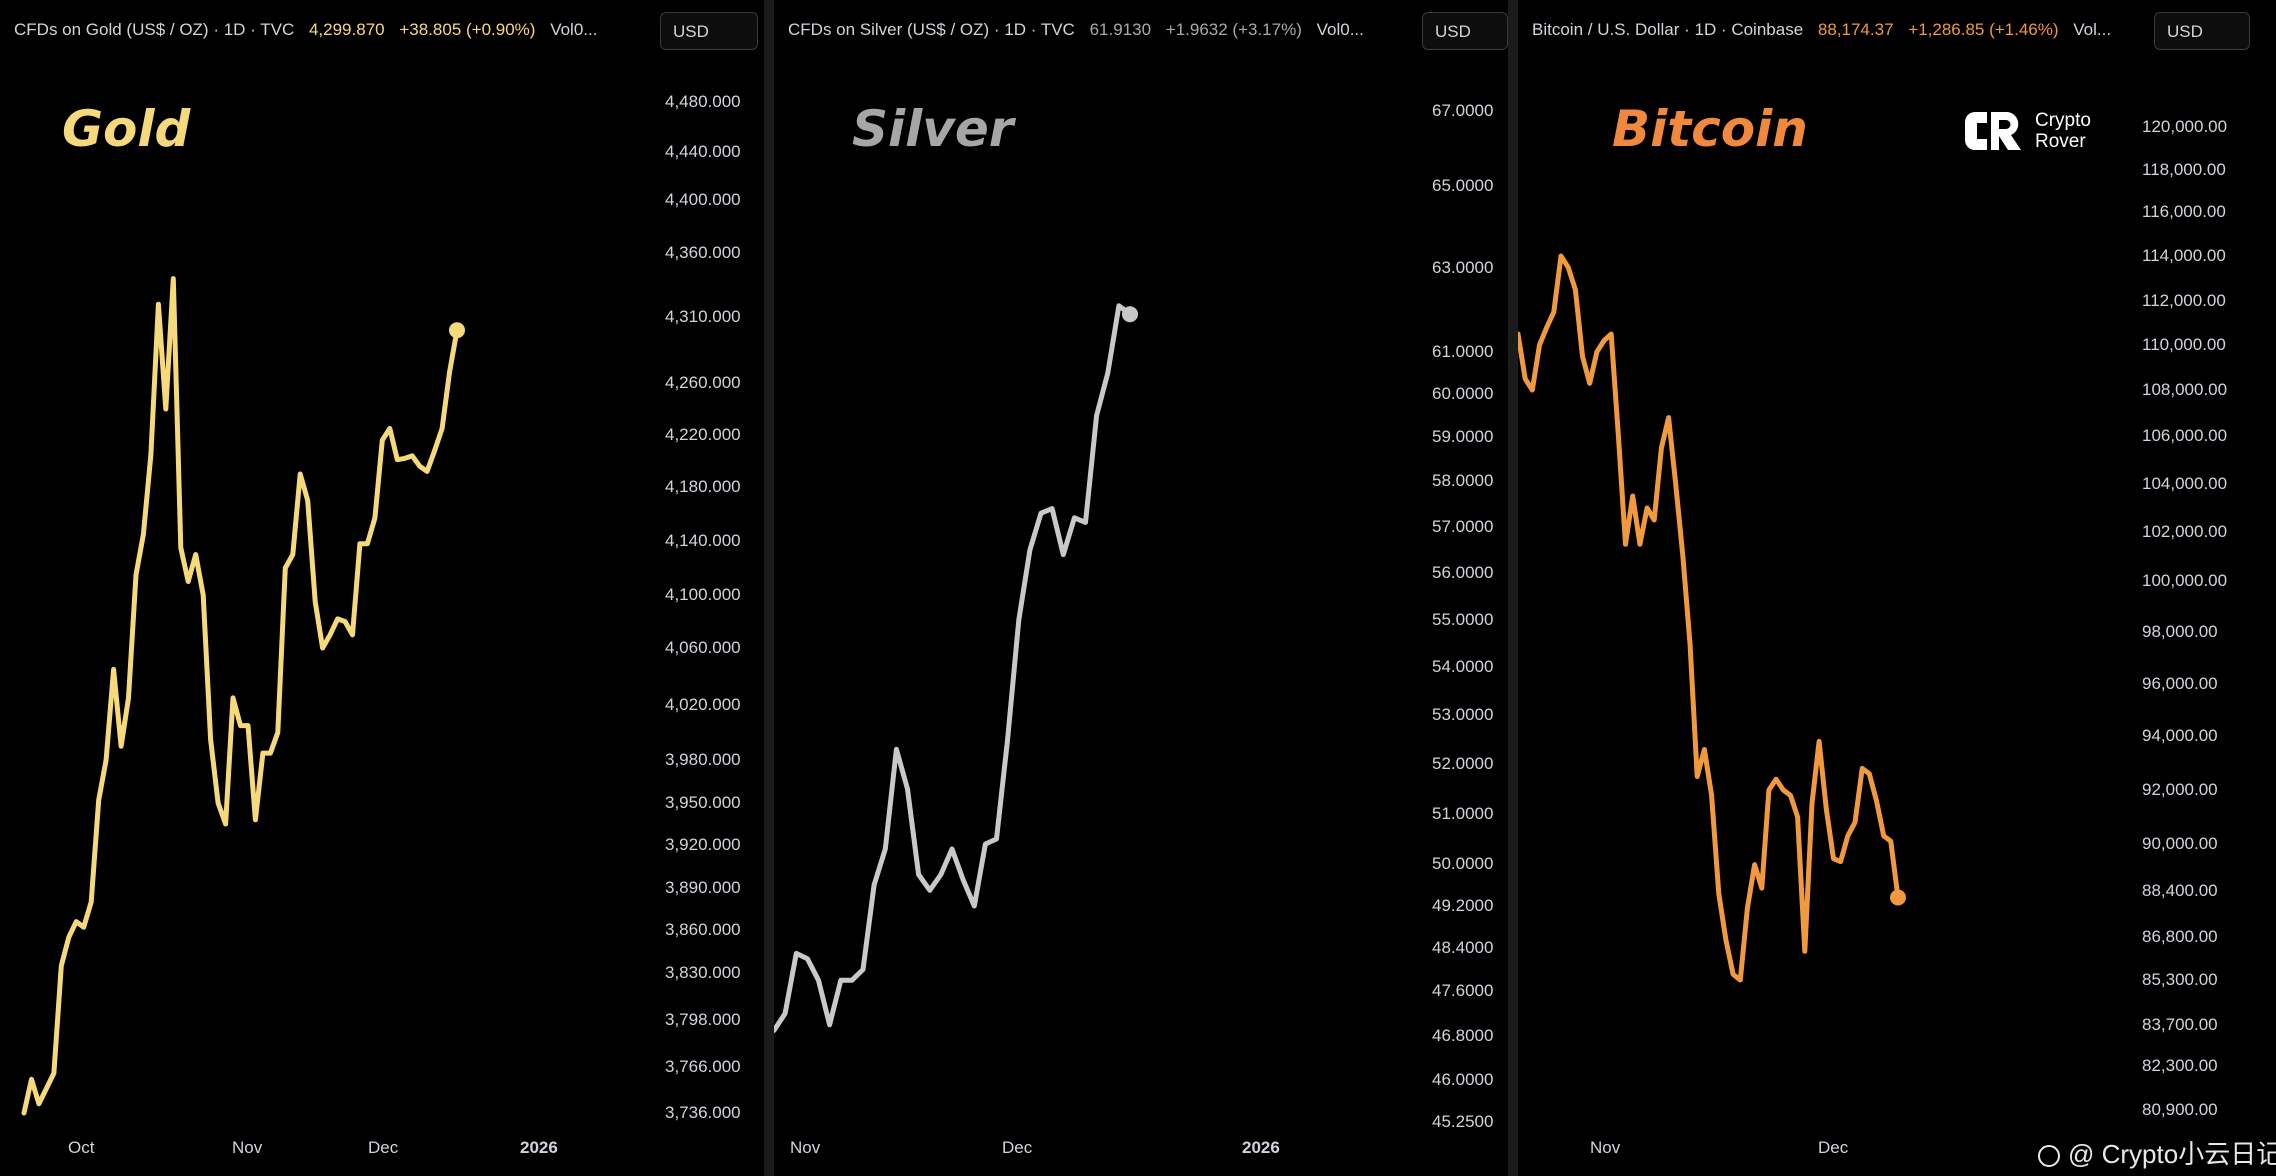 The height and width of the screenshot is (1176, 2276). What do you see at coordinates (703, 1019) in the screenshot?
I see `gold-y-tick-label: 3,798.000` at bounding box center [703, 1019].